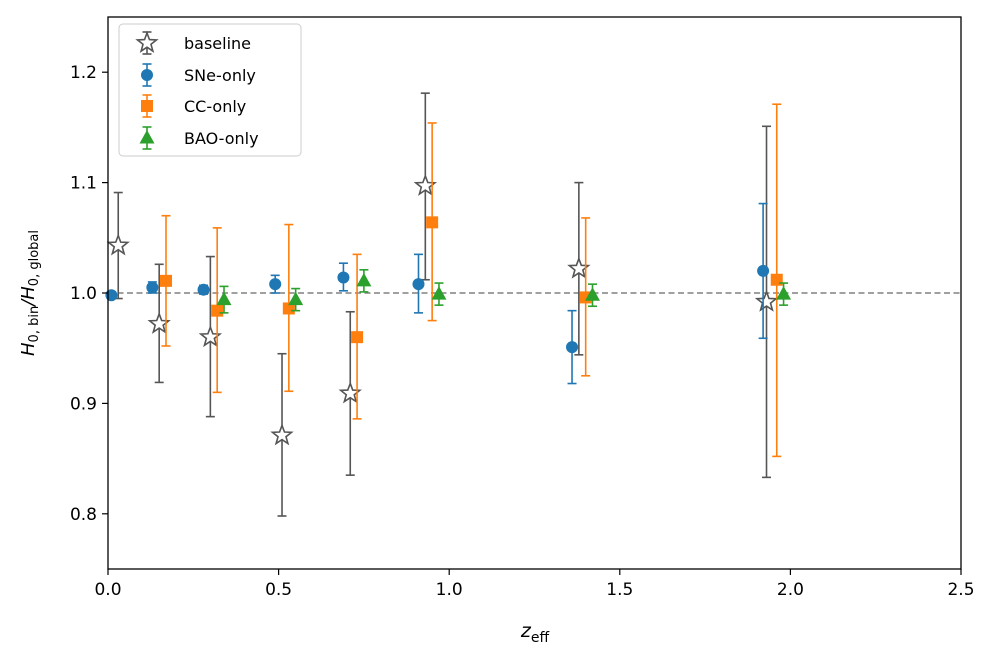  Describe the element at coordinates (28, 303) in the screenshot. I see `y-axis-label-slash: /` at that location.